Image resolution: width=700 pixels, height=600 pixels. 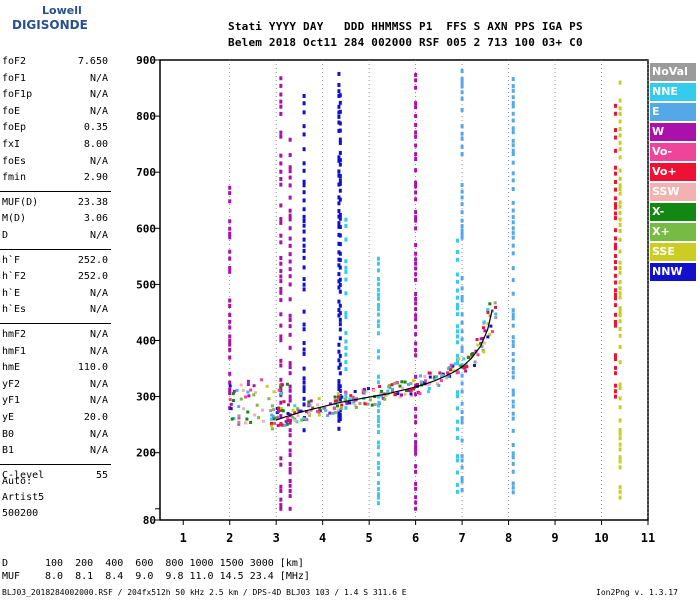 What do you see at coordinates (55, 293) in the screenshot?
I see `param-row: h`E N/A` at bounding box center [55, 293].